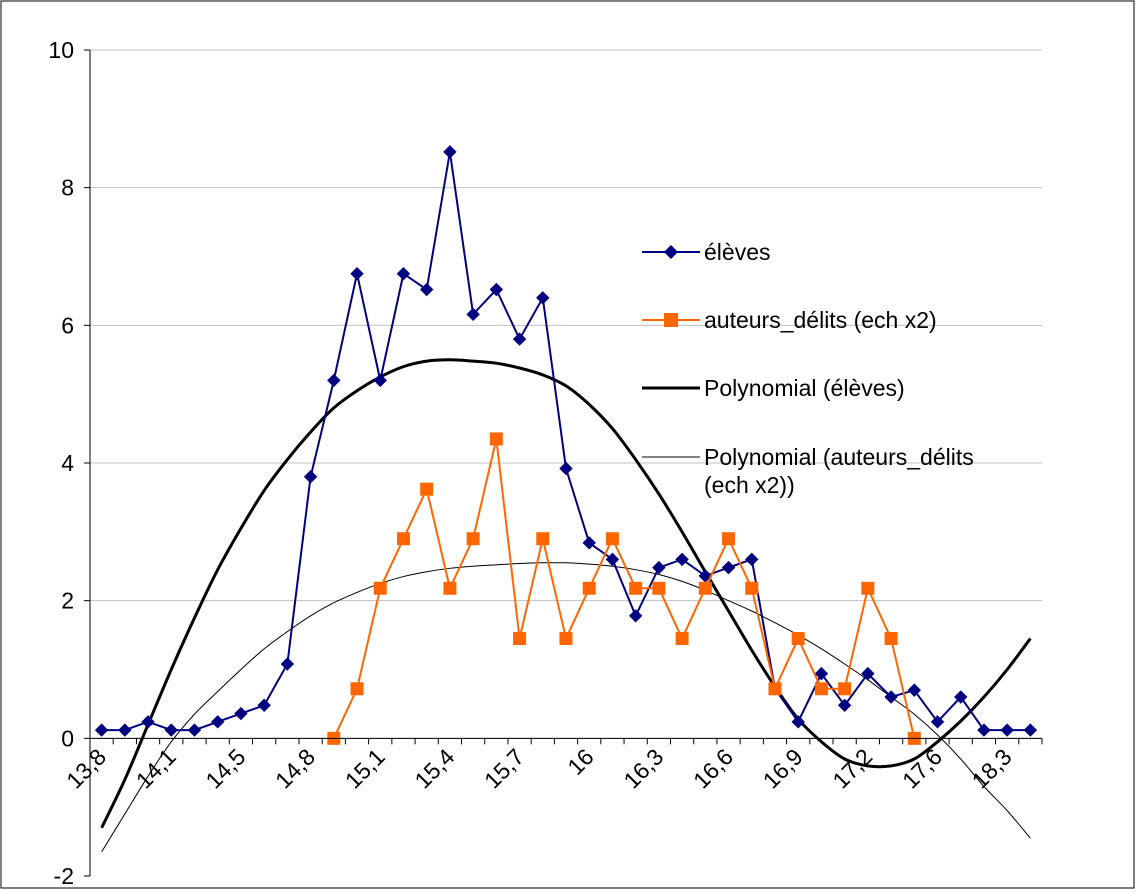 Image resolution: width=1136 pixels, height=895 pixels. What do you see at coordinates (839, 457) in the screenshot?
I see `legend-label-line: Polynomial (auteurs_délits` at bounding box center [839, 457].